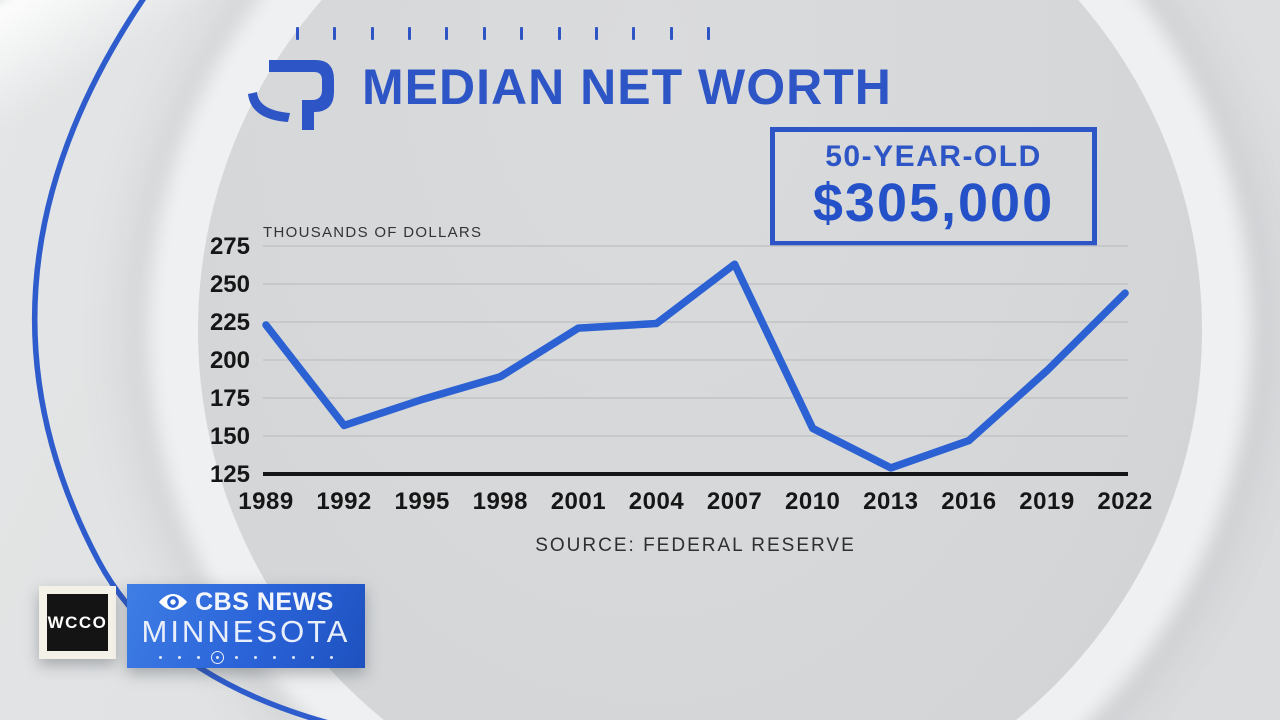  Describe the element at coordinates (503, 33) in the screenshot. I see `top-tick-strip` at that location.